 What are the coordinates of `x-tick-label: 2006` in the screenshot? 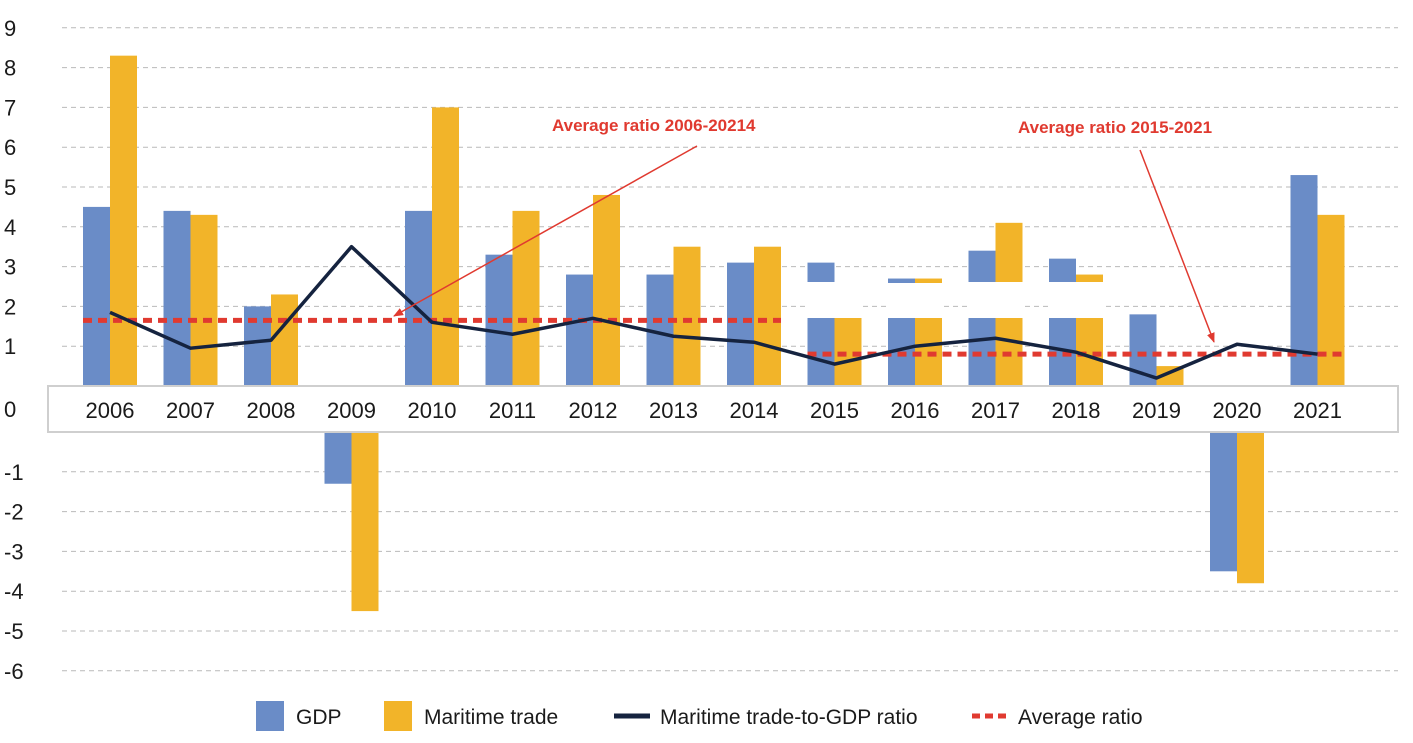 It's located at (110, 410).